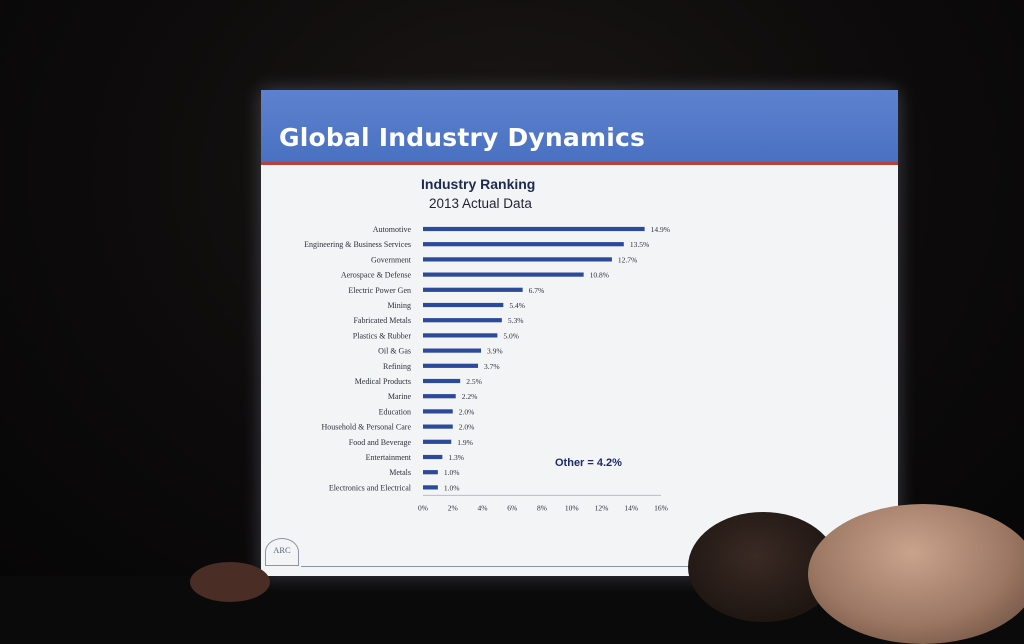 The height and width of the screenshot is (644, 1024). Describe the element at coordinates (660, 229) in the screenshot. I see `data-label: 14.9%` at that location.